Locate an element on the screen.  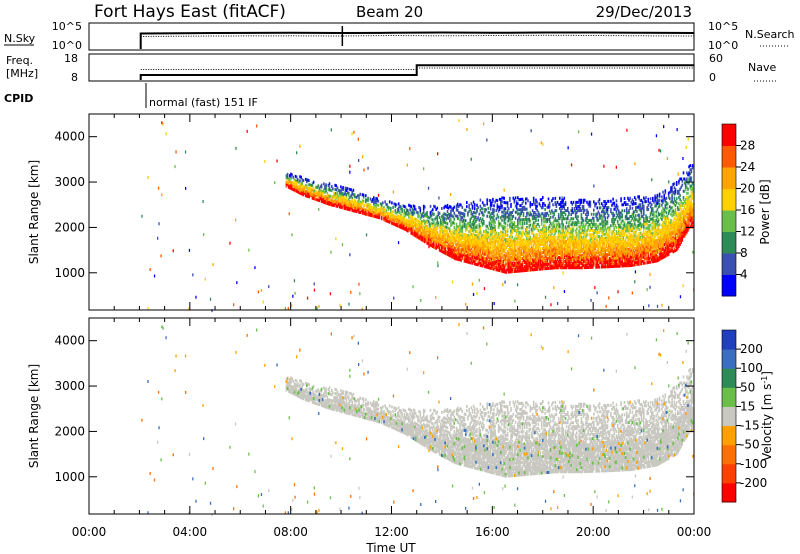
freq-frame is located at coordinates (391, 67).